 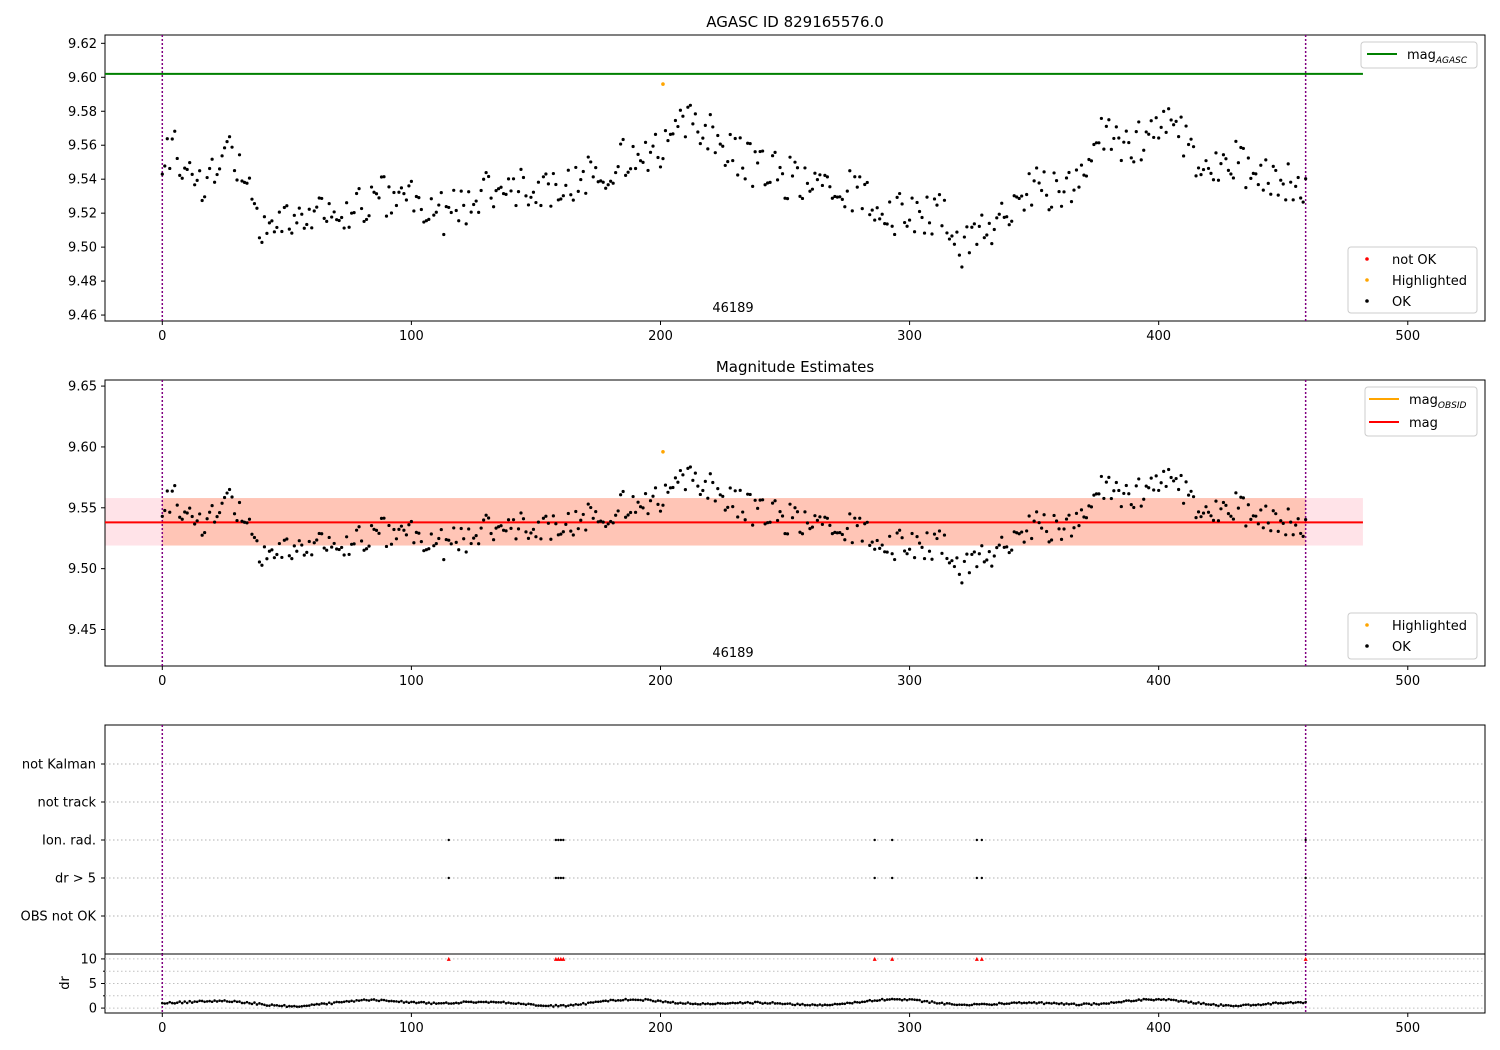 I want to click on x-tick-label: 0, so click(x=162, y=681).